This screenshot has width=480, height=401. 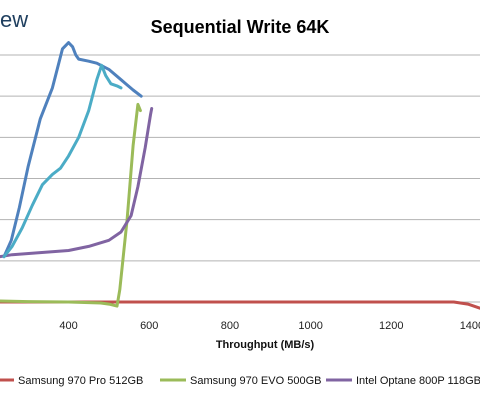 What do you see at coordinates (265, 345) in the screenshot?
I see `x-axis-label: Throughput (MB/s)` at bounding box center [265, 345].